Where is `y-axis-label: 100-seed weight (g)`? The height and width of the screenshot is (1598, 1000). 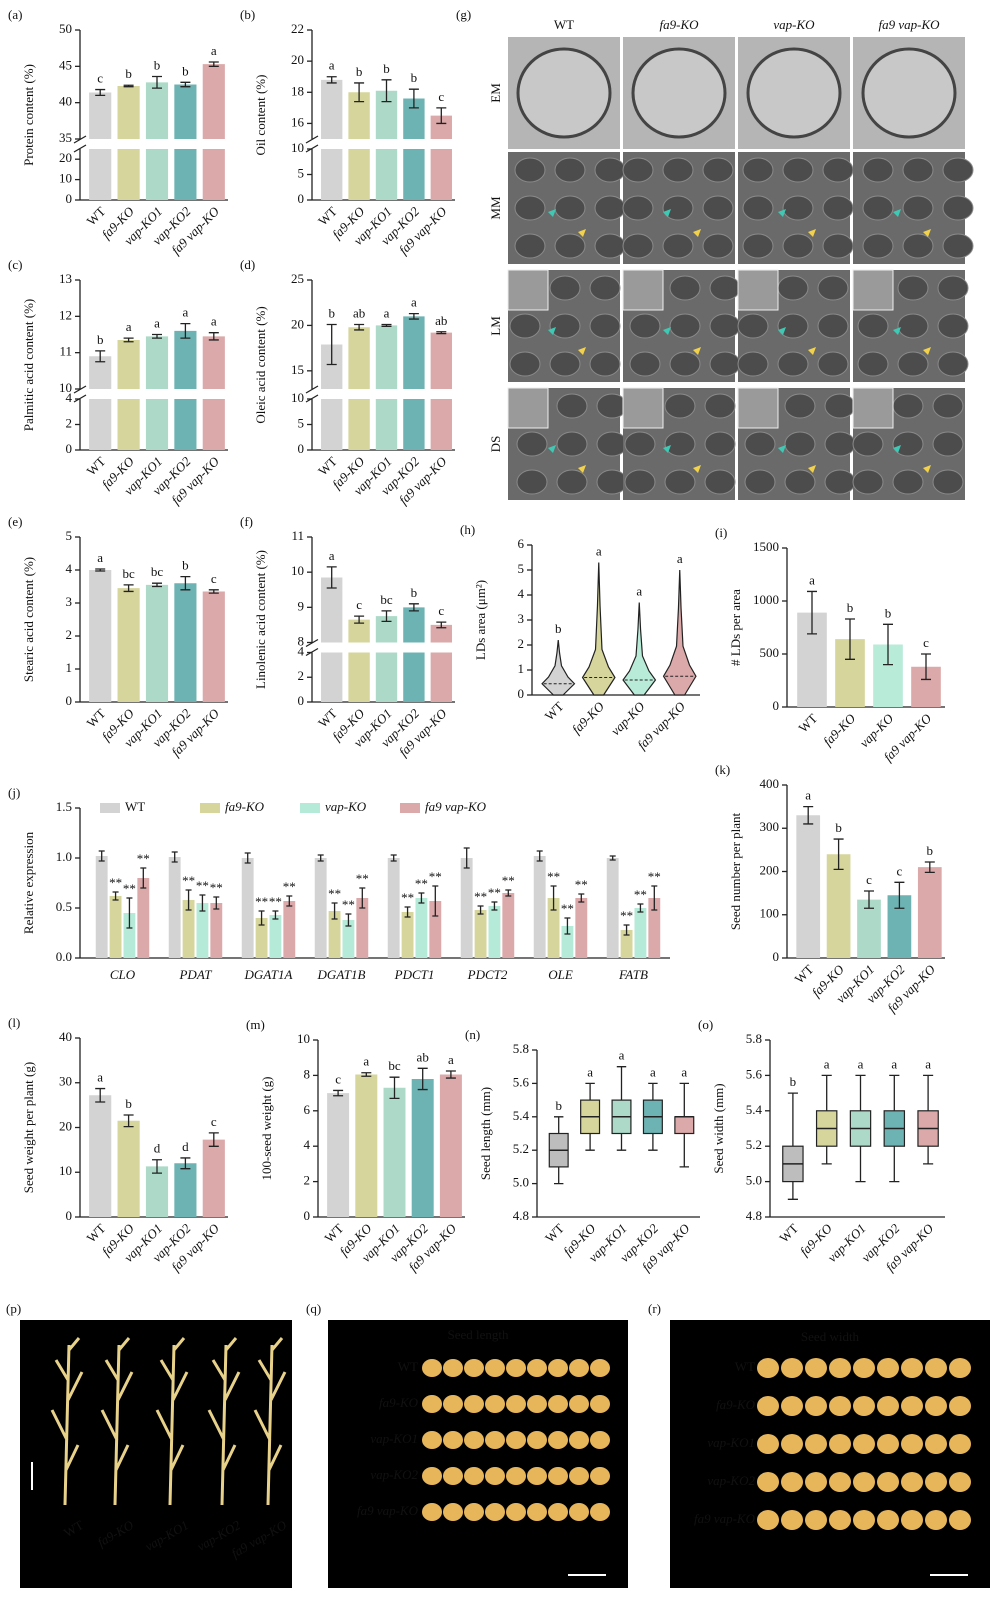
y-axis-label: 100-seed weight (g) is located at coordinates (266, 1129).